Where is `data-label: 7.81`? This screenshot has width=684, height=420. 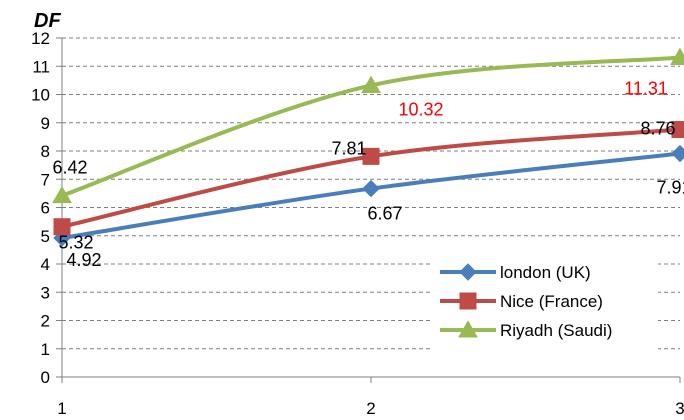
data-label: 7.81 is located at coordinates (348, 148).